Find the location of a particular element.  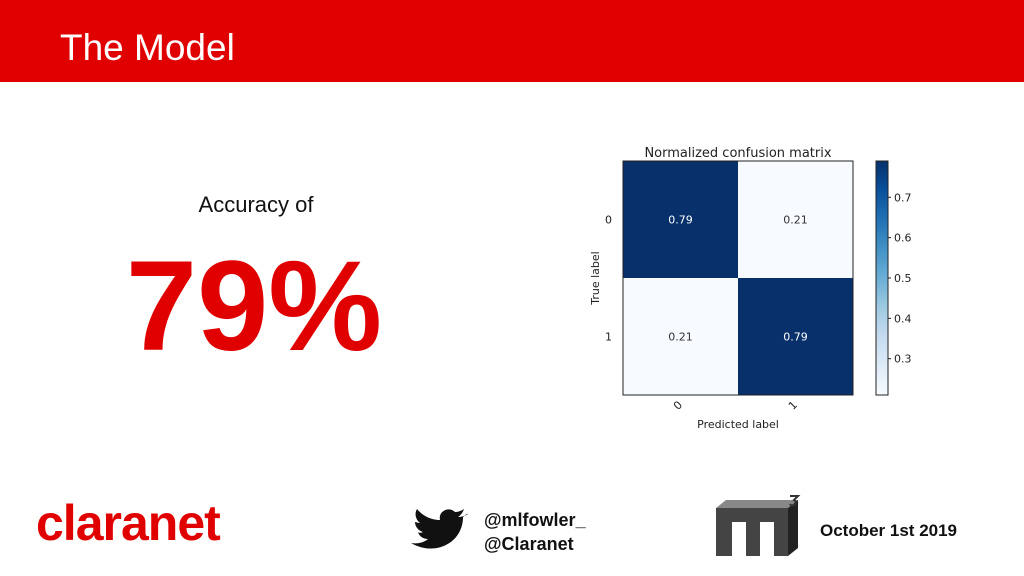

colorbar-tick-label: 0.5 is located at coordinates (903, 278).